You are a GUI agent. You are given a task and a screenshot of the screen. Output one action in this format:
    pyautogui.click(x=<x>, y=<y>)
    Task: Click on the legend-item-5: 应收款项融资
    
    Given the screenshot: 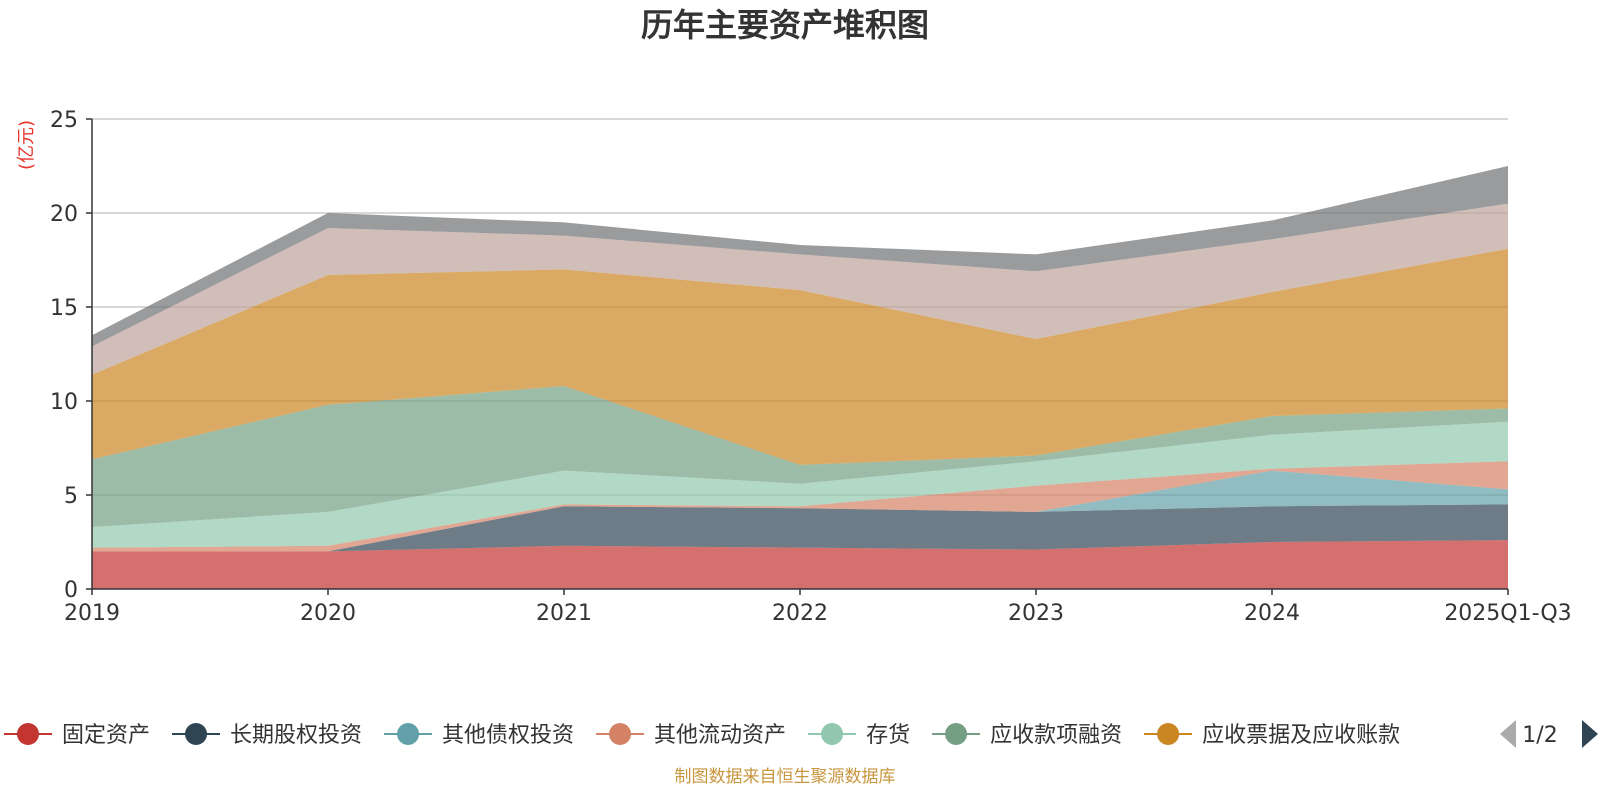 What is the action you would take?
    pyautogui.click(x=1027, y=735)
    